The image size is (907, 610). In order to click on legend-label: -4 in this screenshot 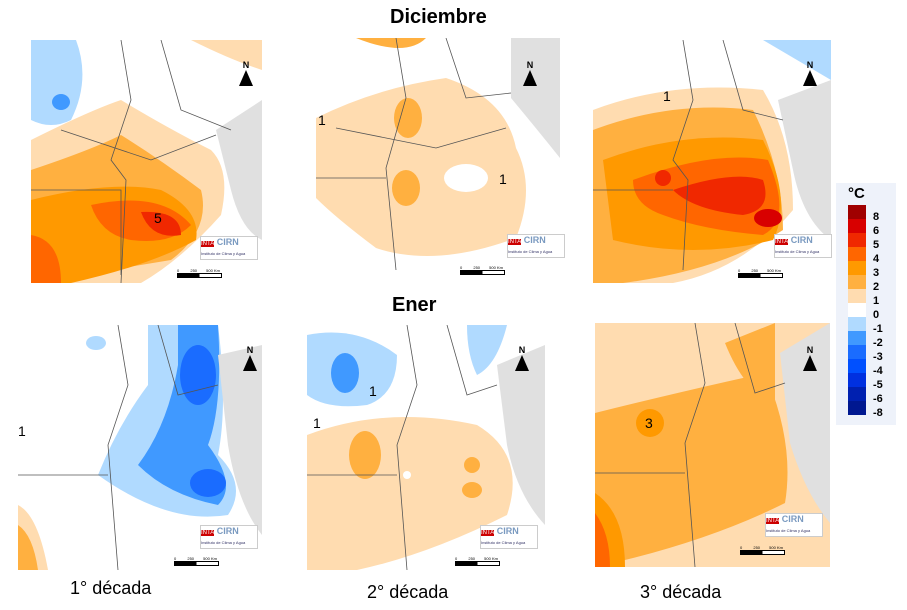, I will do `click(878, 371)`.